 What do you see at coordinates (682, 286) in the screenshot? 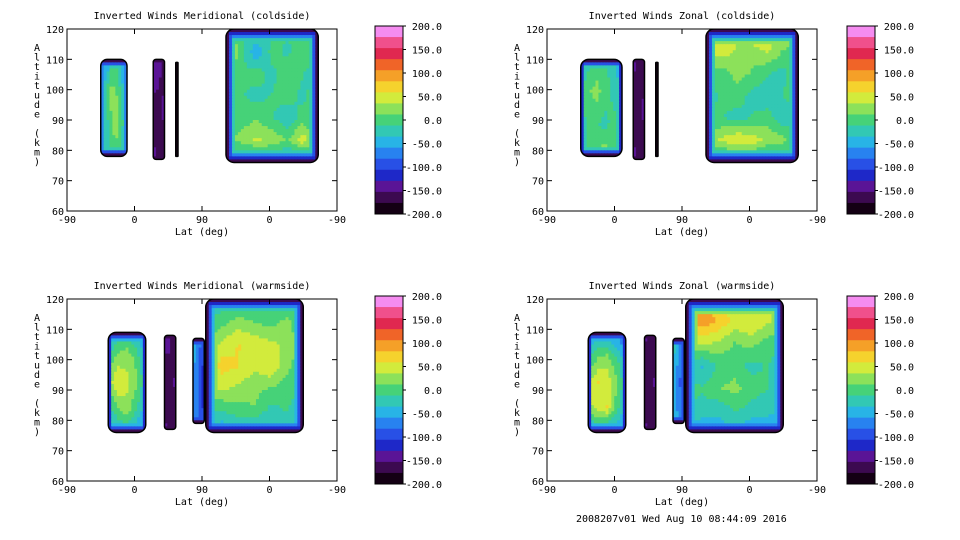
I see `chart-title: Inverted Winds Zonal (warmside)` at bounding box center [682, 286].